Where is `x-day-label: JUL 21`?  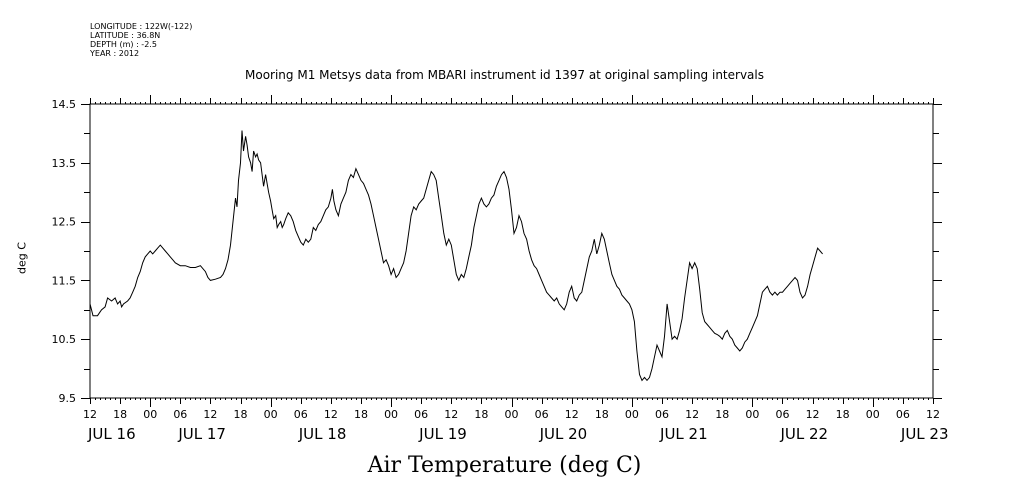 x-day-label: JUL 21 is located at coordinates (683, 434).